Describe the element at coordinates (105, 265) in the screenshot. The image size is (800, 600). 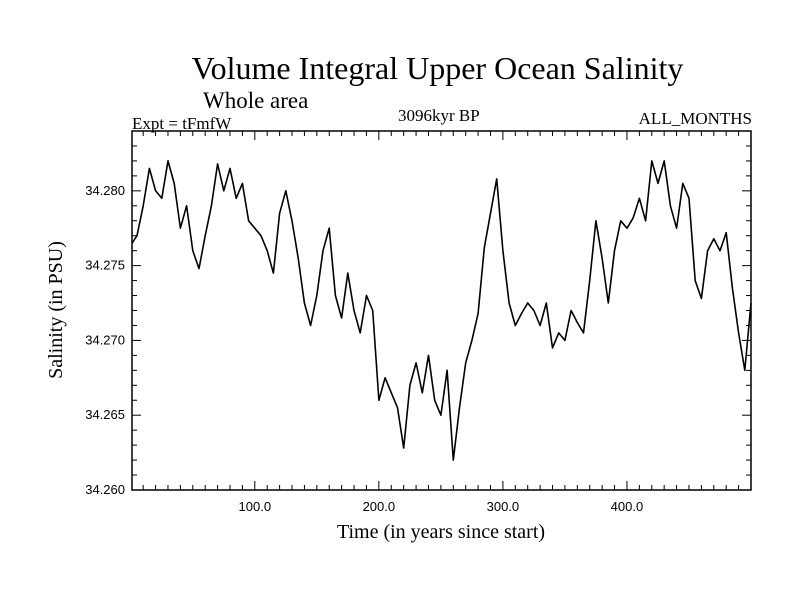
I see `y-tick-label: 34.275` at that location.